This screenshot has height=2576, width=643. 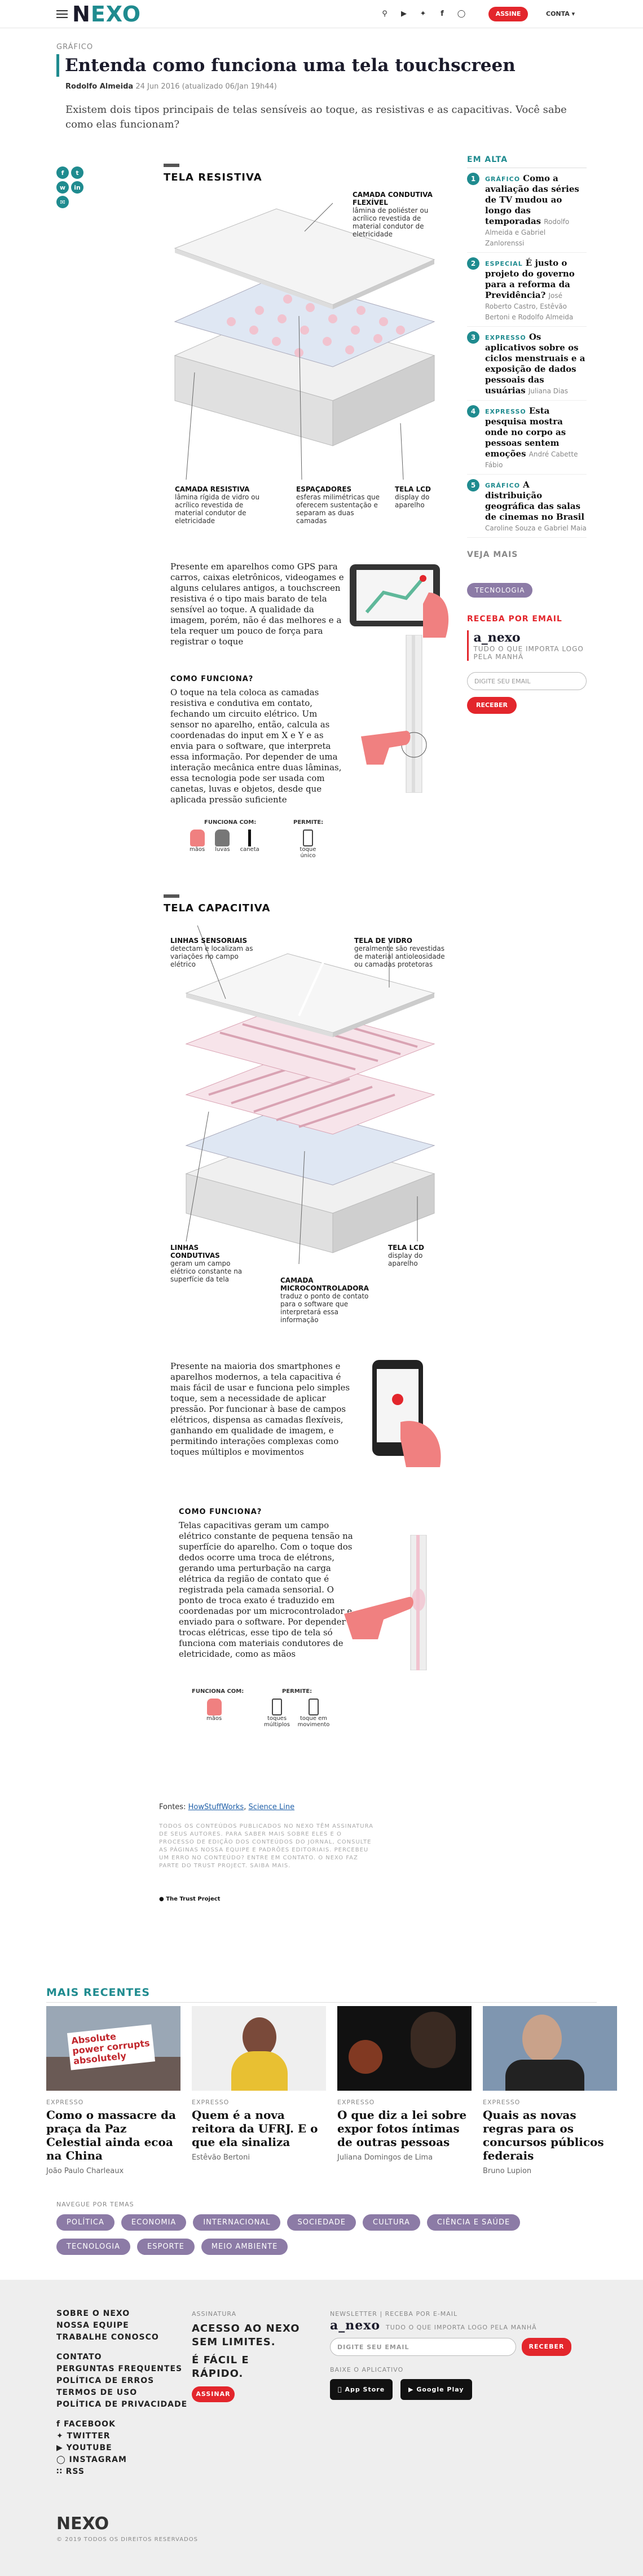 I want to click on subscription-label: ASSINATURA, so click(x=214, y=2314).